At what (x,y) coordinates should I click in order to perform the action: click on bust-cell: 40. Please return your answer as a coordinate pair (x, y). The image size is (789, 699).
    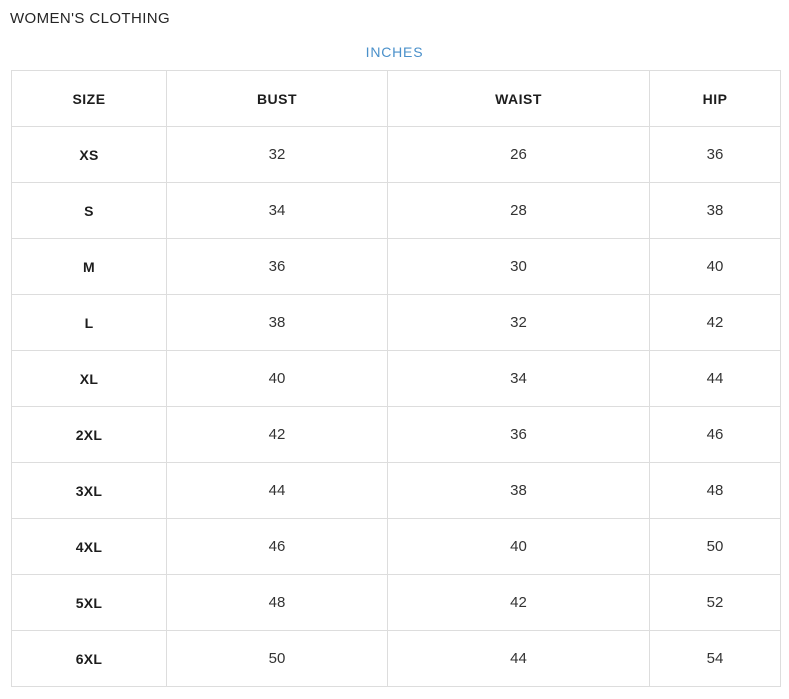
    Looking at the image, I should click on (277, 378).